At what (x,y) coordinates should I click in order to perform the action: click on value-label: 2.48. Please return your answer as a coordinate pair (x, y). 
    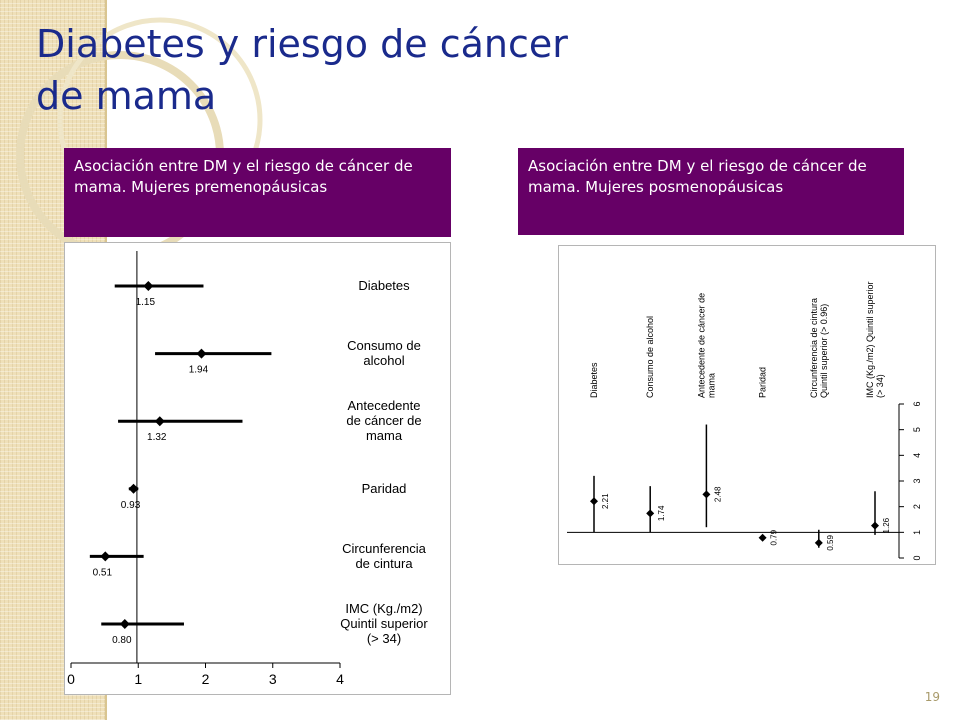
    Looking at the image, I should click on (717, 494).